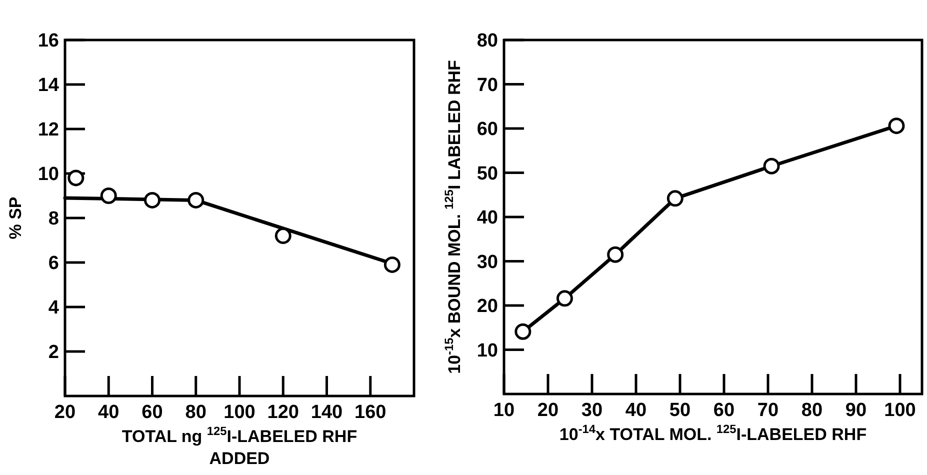  Describe the element at coordinates (48, 130) in the screenshot. I see `y-tick-label: 12` at that location.